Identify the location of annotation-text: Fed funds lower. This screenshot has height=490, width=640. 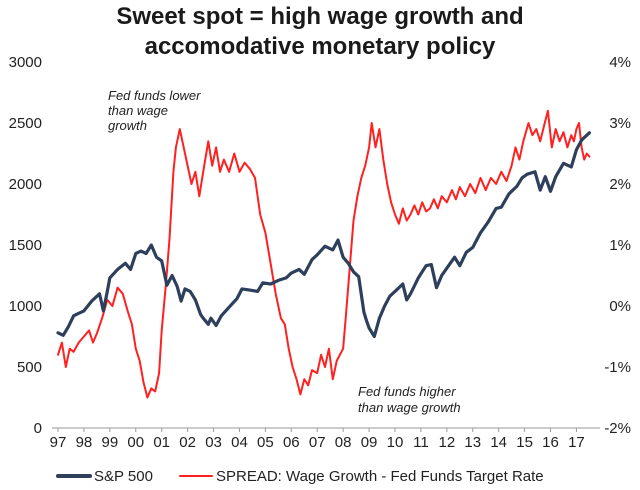
(154, 95).